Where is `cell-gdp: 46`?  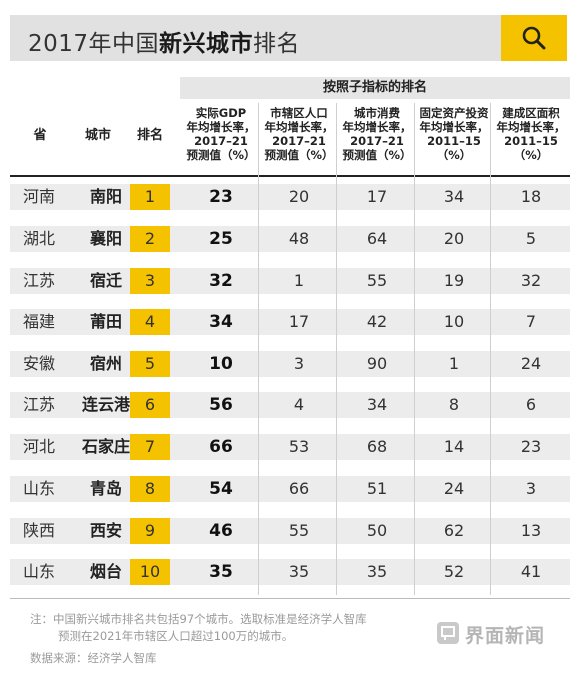
cell-gdp: 46 is located at coordinates (221, 531).